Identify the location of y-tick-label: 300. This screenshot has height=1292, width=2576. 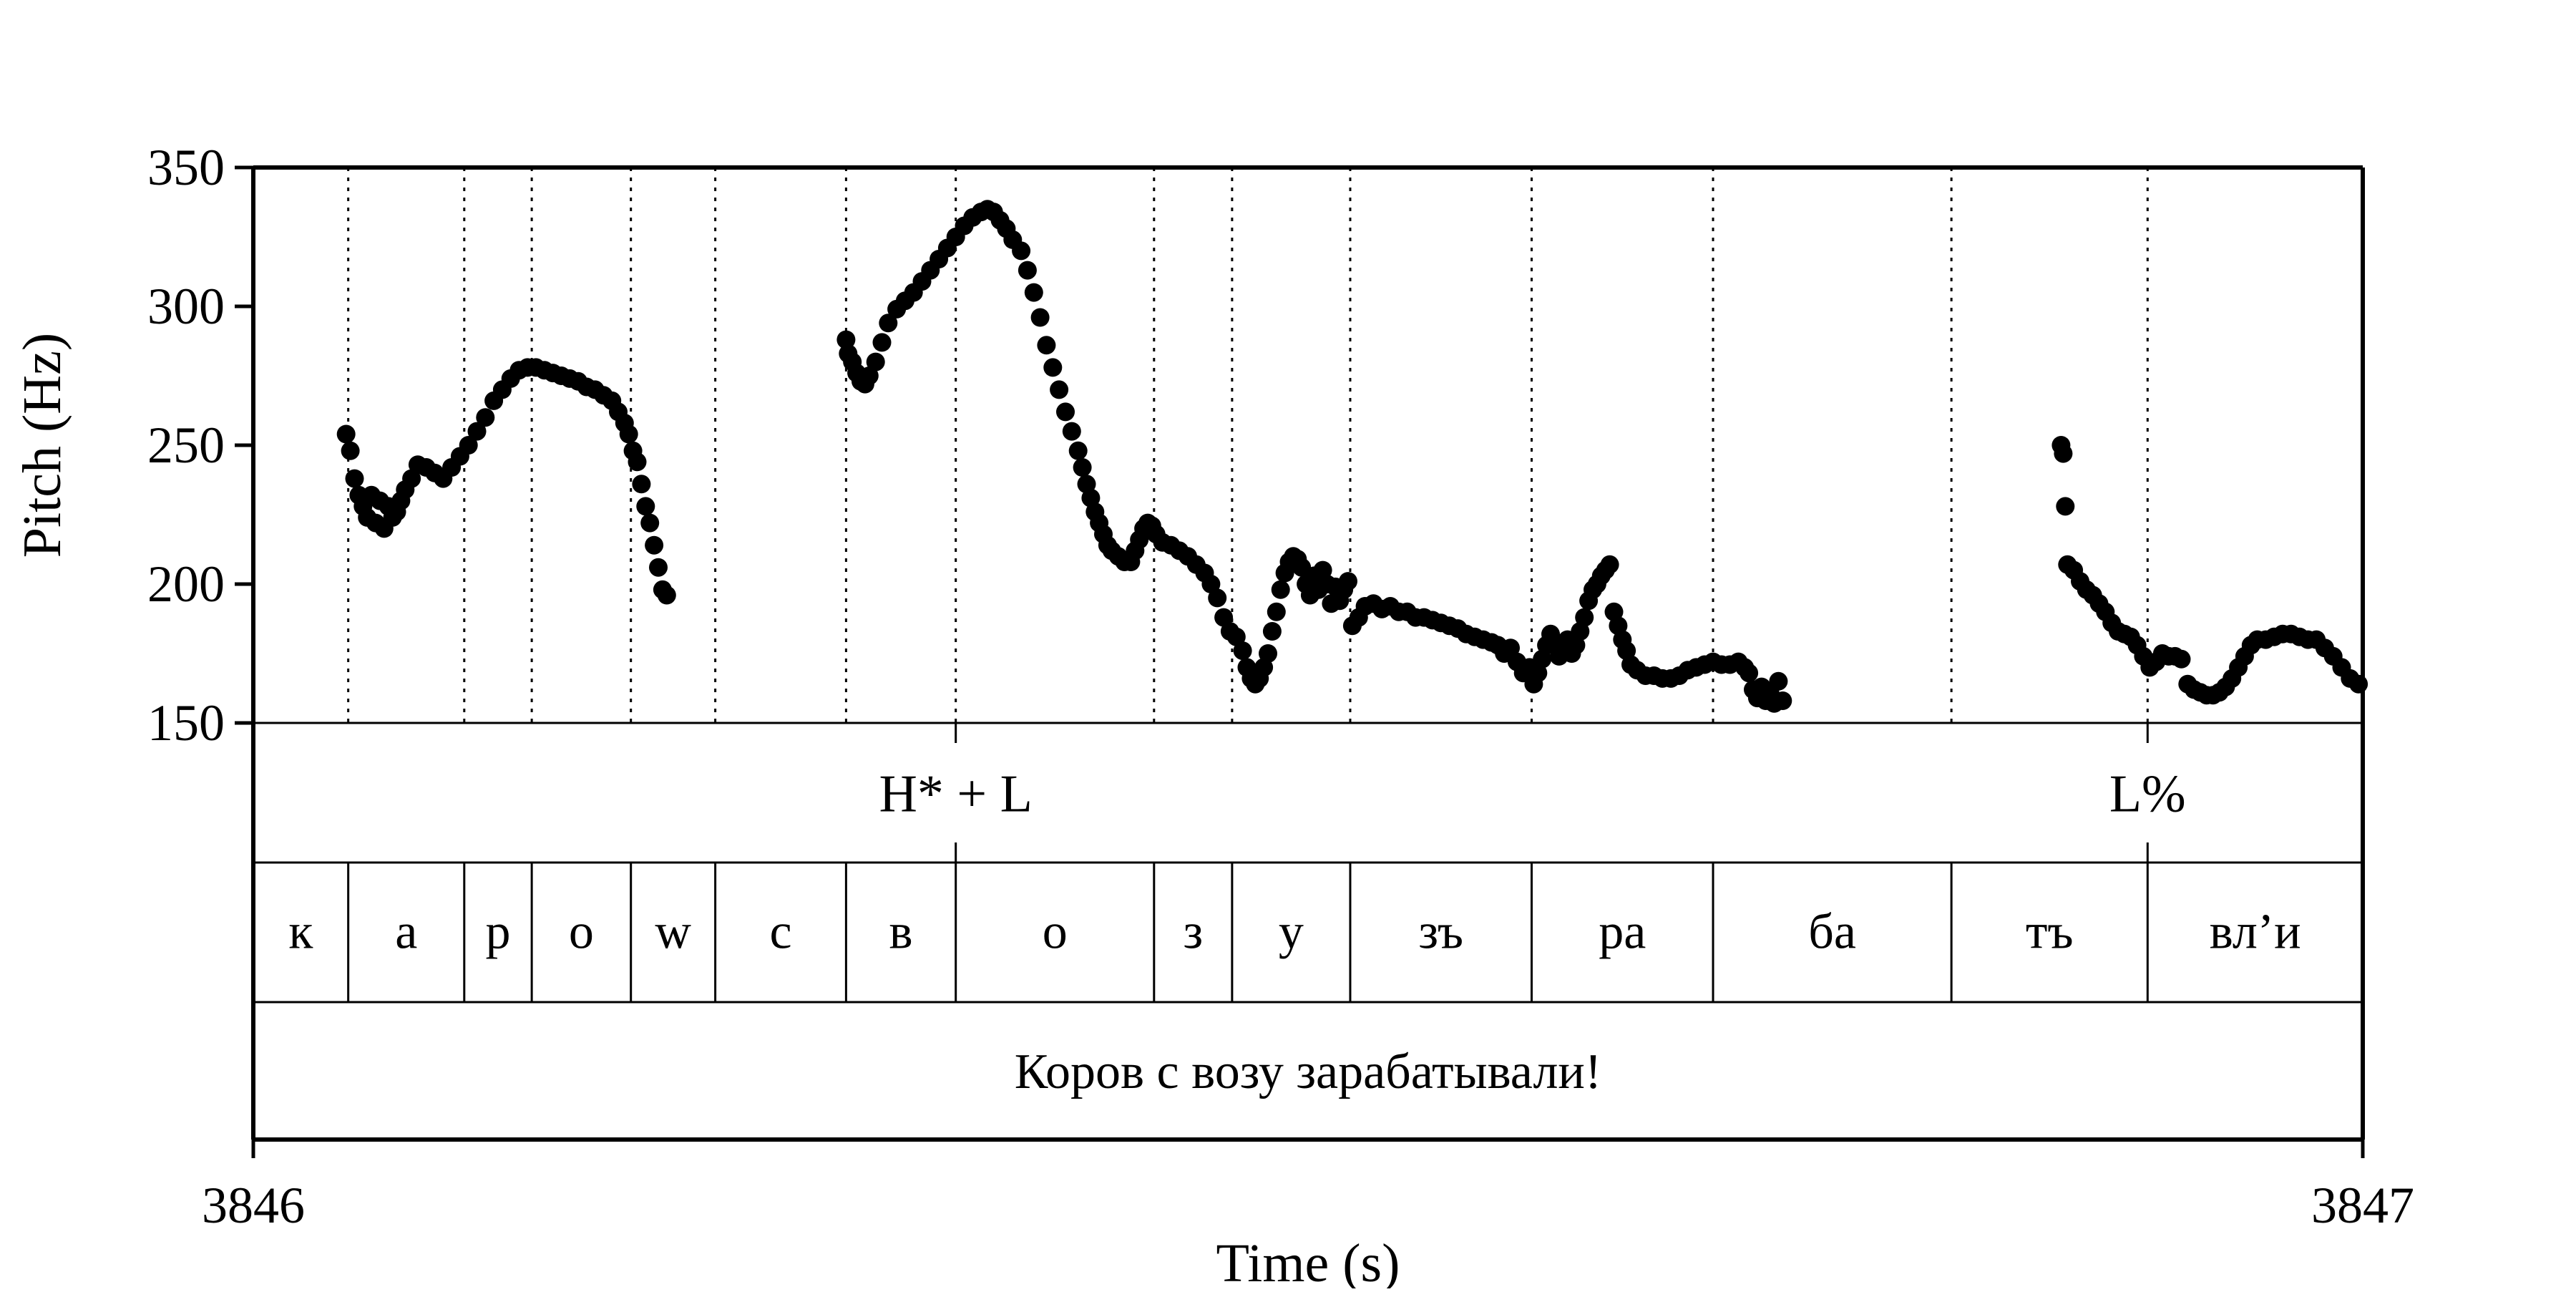
(186, 306).